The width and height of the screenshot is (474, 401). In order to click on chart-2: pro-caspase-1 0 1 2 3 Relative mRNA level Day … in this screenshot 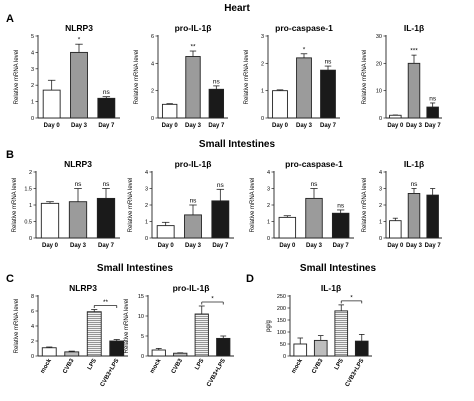, I will do `click(292, 76)`.